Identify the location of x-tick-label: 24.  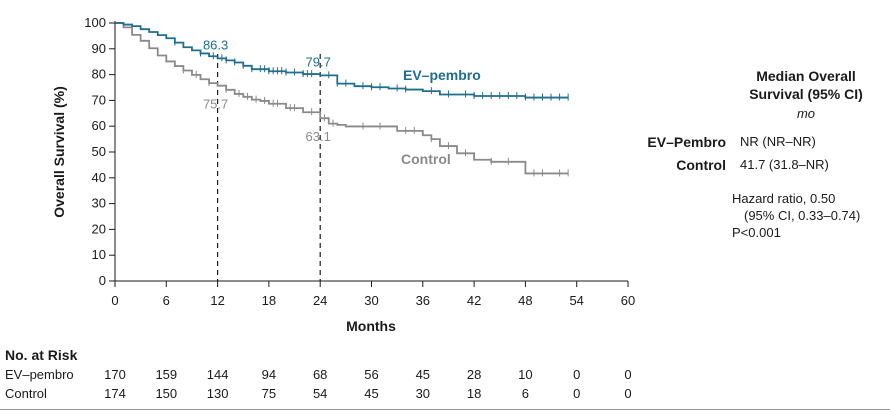
(320, 300).